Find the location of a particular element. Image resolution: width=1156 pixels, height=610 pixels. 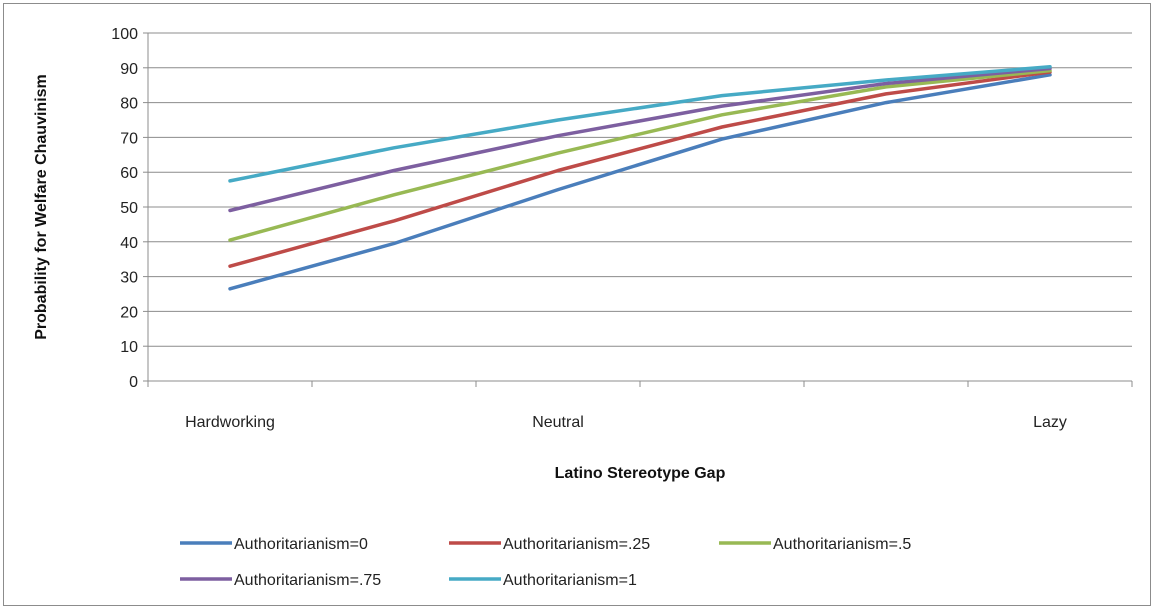

y-tick-label: 30 is located at coordinates (129, 278).